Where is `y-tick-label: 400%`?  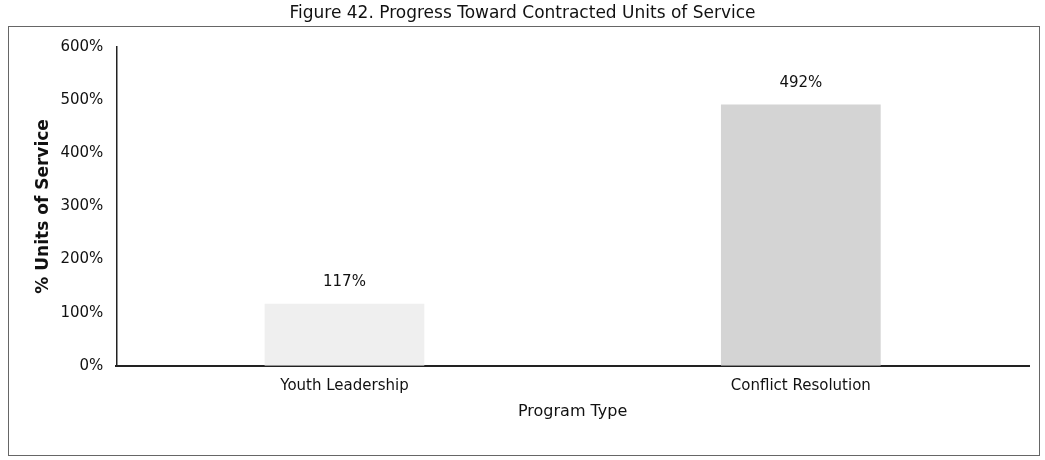 y-tick-label: 400% is located at coordinates (82, 152).